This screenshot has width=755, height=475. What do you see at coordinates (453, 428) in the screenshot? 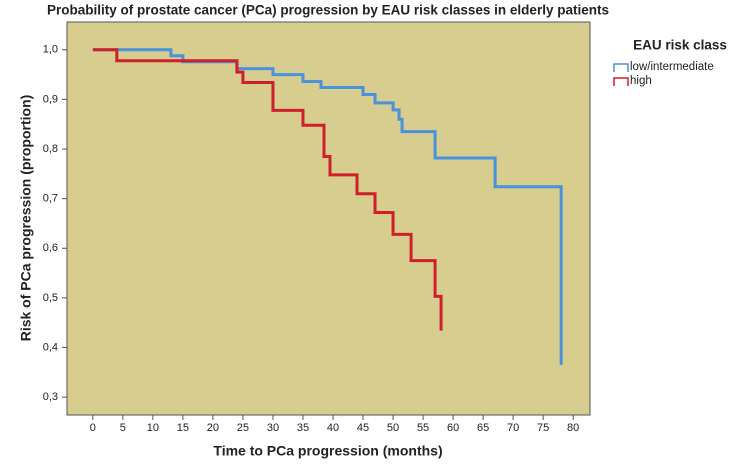
I see `x-tick-label: 60` at bounding box center [453, 428].